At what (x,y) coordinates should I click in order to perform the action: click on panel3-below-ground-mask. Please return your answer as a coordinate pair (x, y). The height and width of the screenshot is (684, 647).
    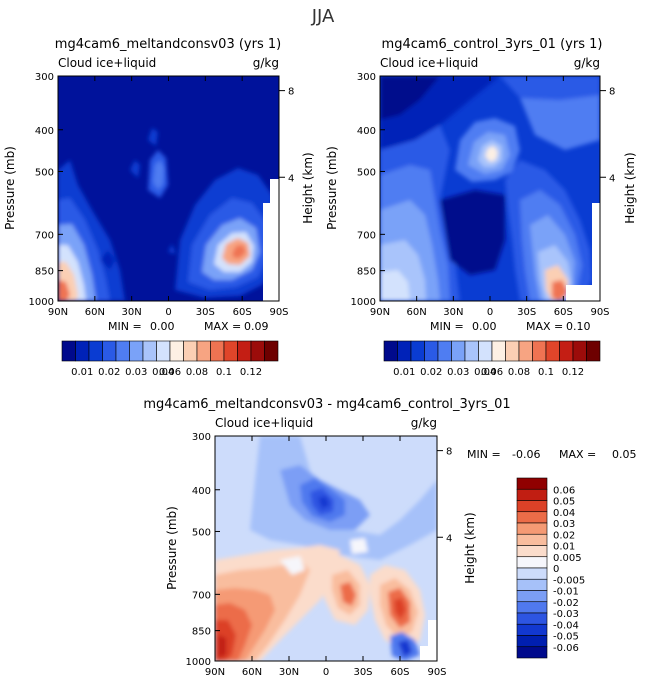
    Looking at the image, I should click on (428, 653).